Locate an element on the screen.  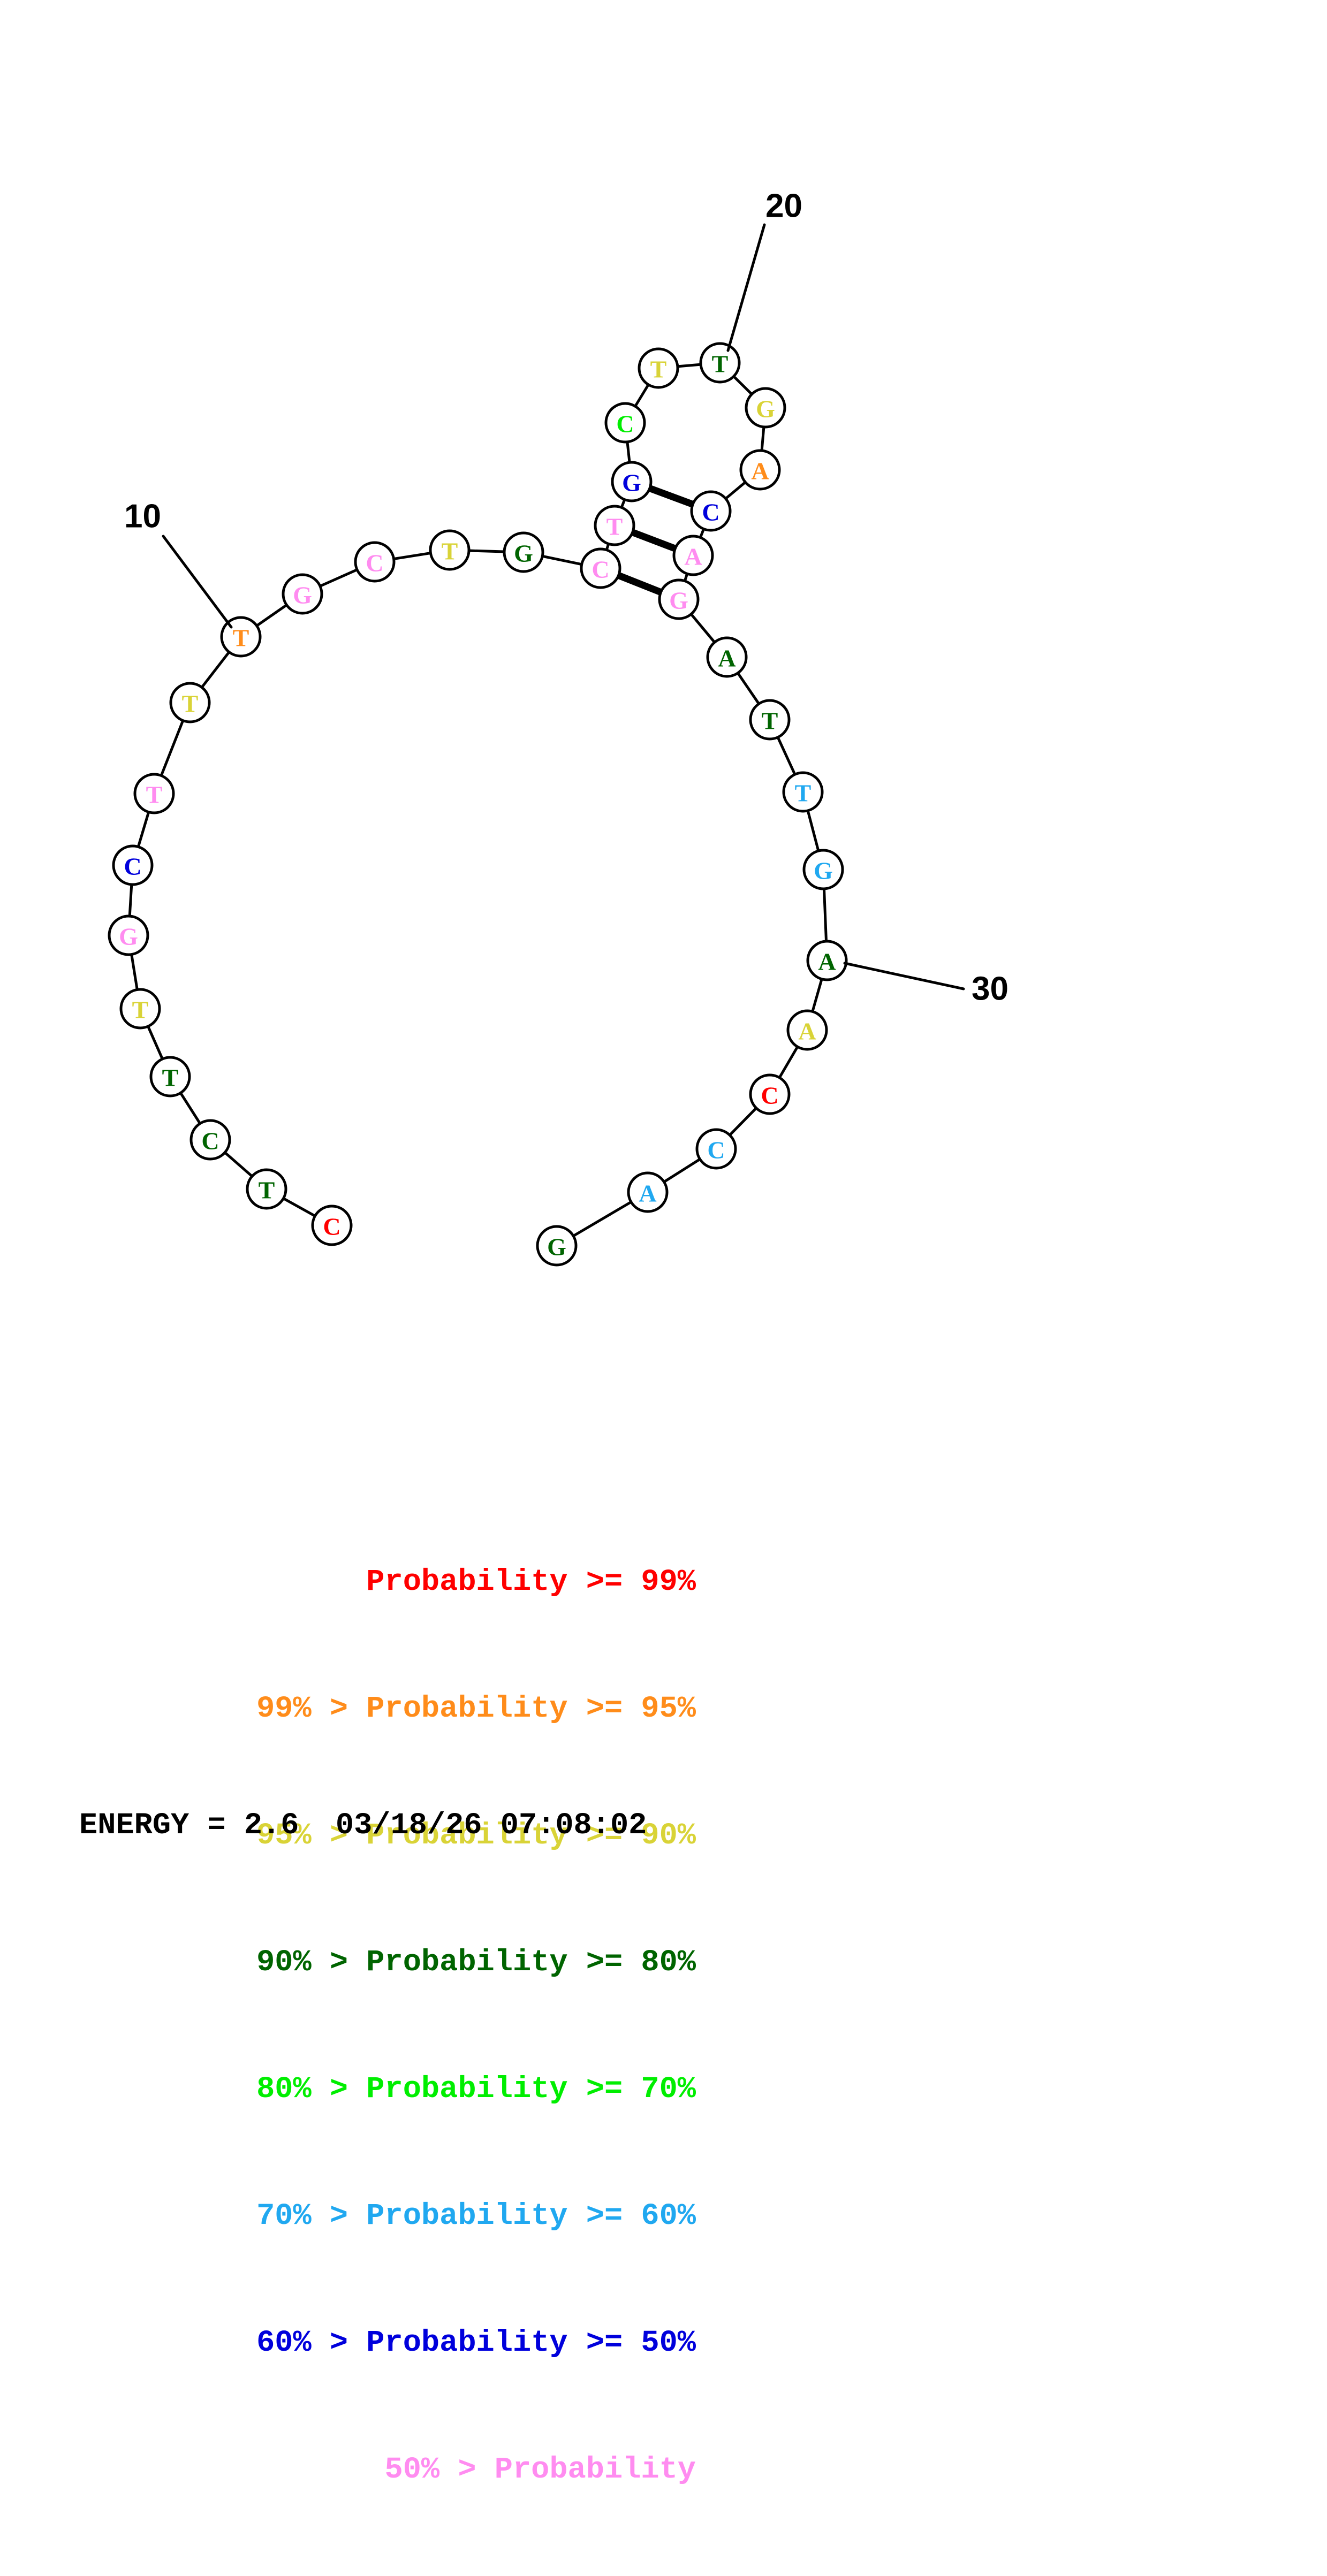
base-pair-layer is located at coordinates (655, 540).